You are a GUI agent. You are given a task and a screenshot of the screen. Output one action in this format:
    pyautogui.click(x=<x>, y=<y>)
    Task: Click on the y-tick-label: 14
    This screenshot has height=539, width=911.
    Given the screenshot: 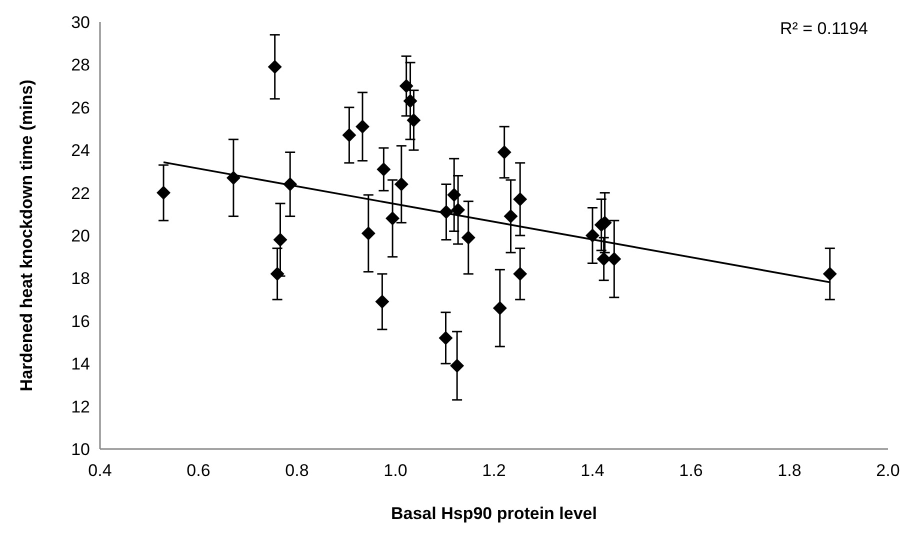 What is the action you would take?
    pyautogui.click(x=80, y=364)
    